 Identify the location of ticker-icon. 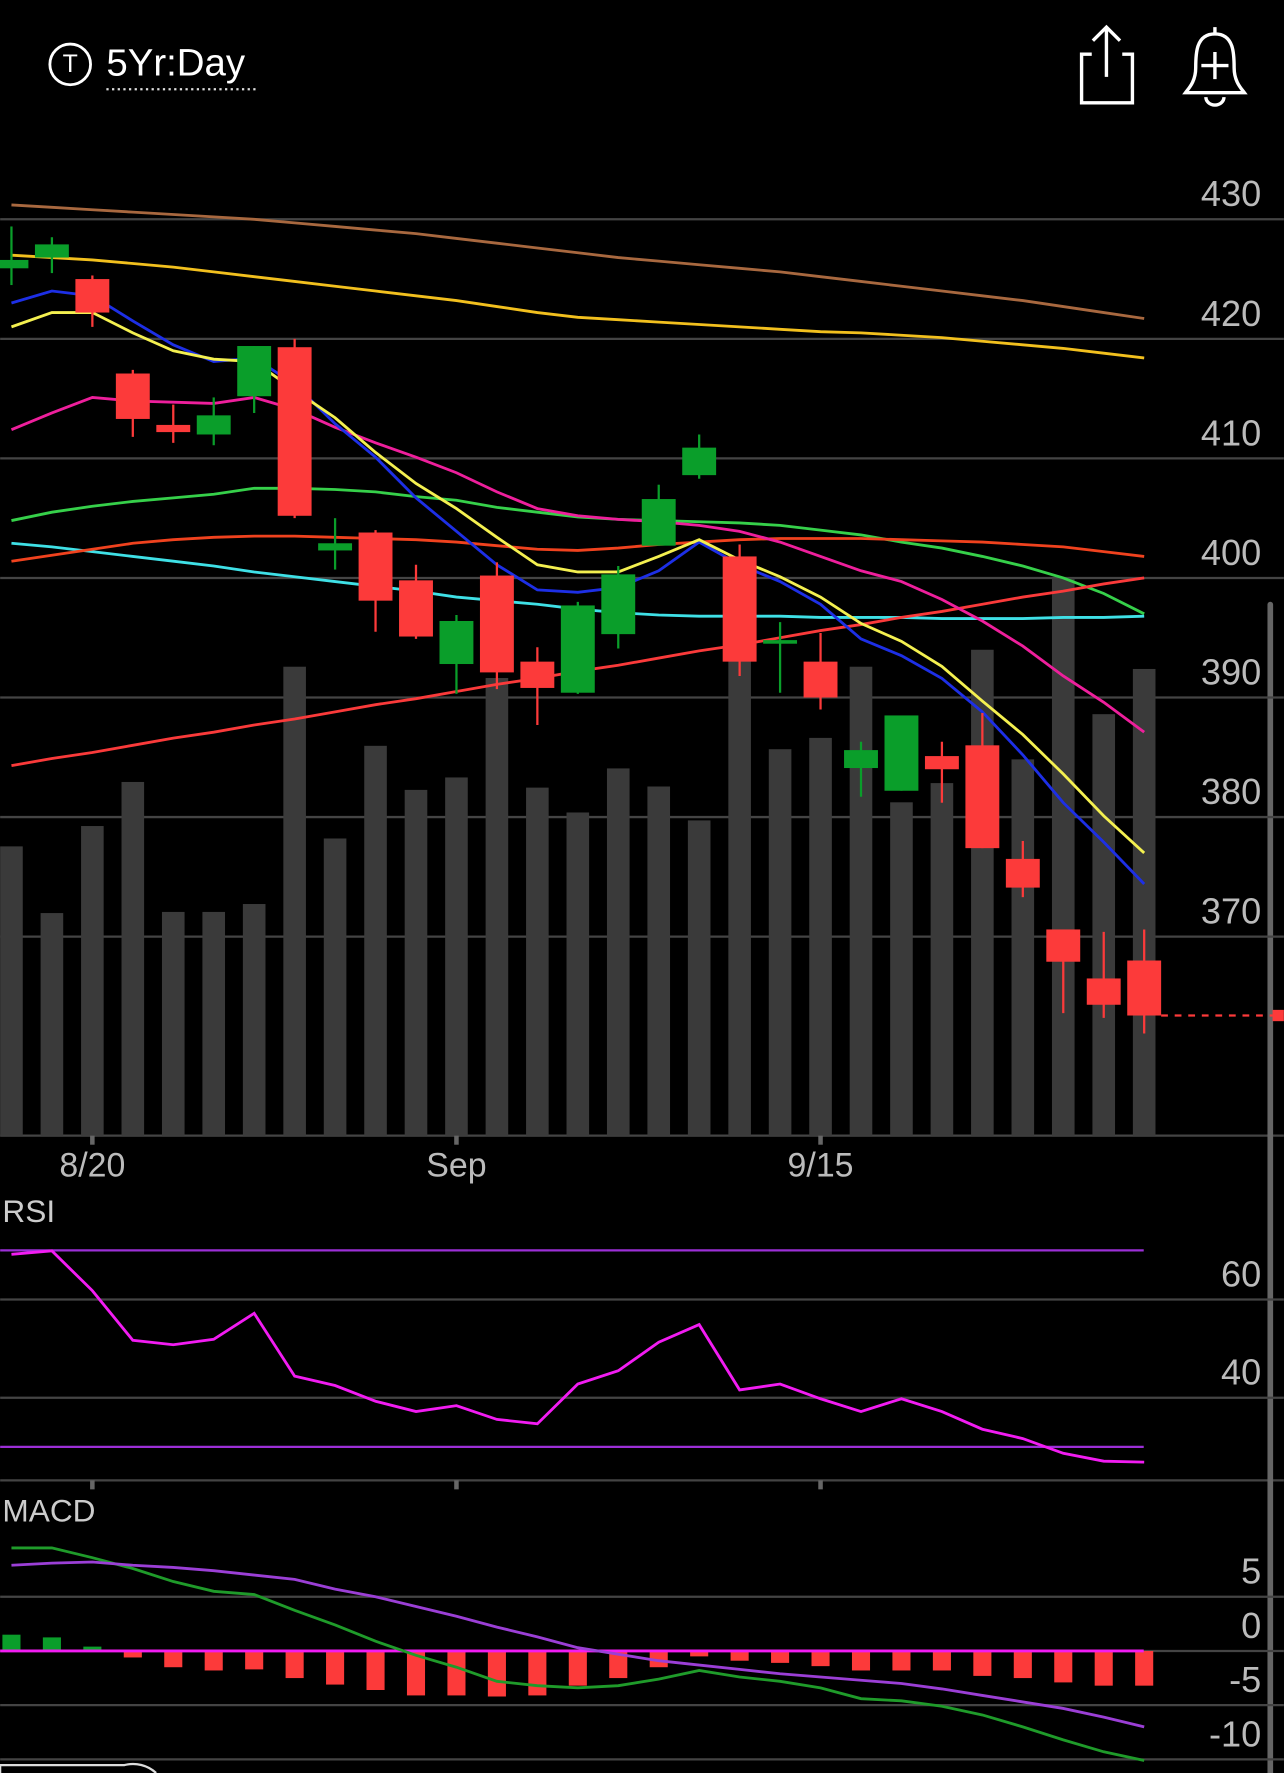
(70, 64).